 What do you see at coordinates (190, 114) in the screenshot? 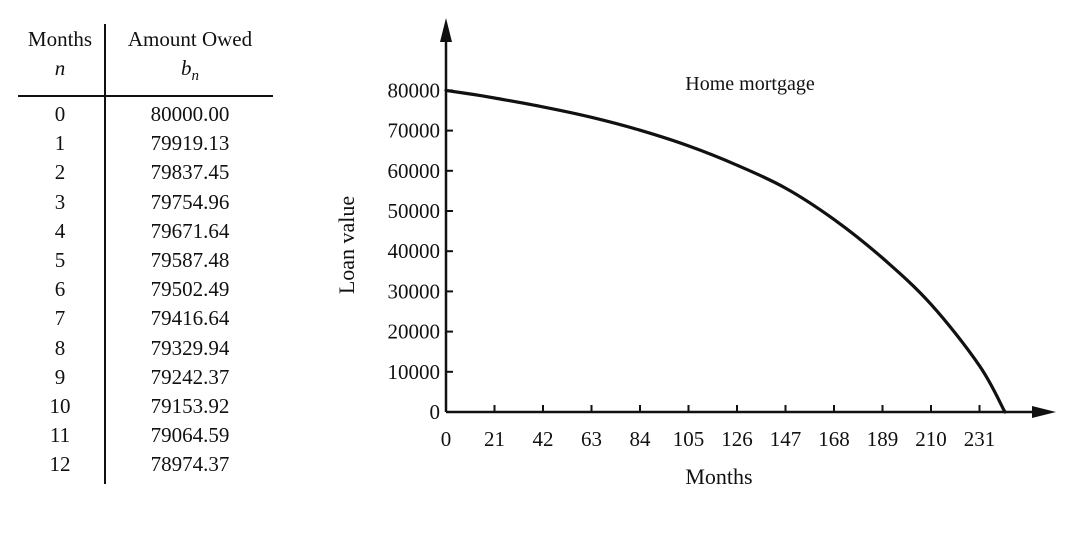
I see `cell-amount-owed: 80000.00` at bounding box center [190, 114].